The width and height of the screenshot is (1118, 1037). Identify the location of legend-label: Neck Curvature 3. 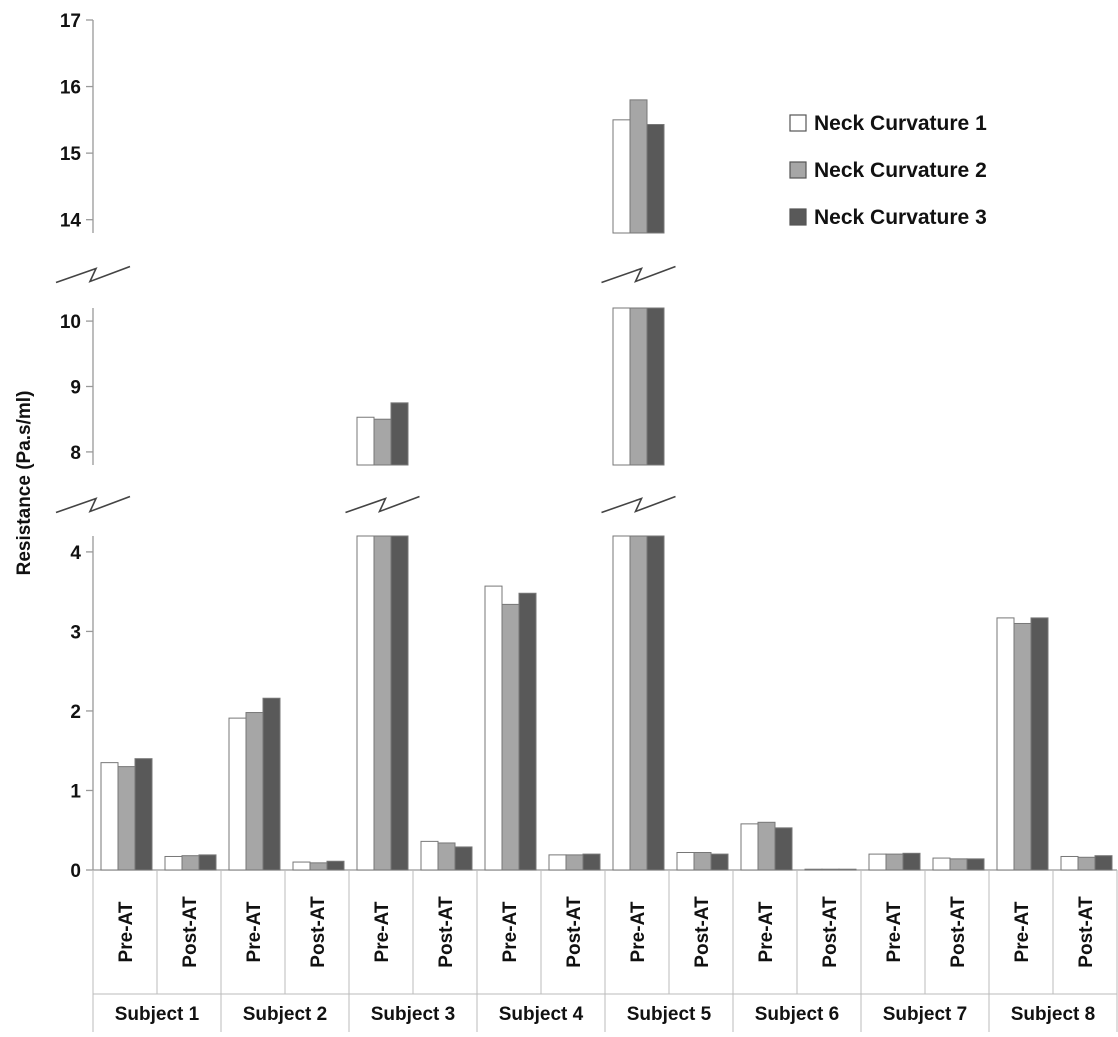
(900, 217).